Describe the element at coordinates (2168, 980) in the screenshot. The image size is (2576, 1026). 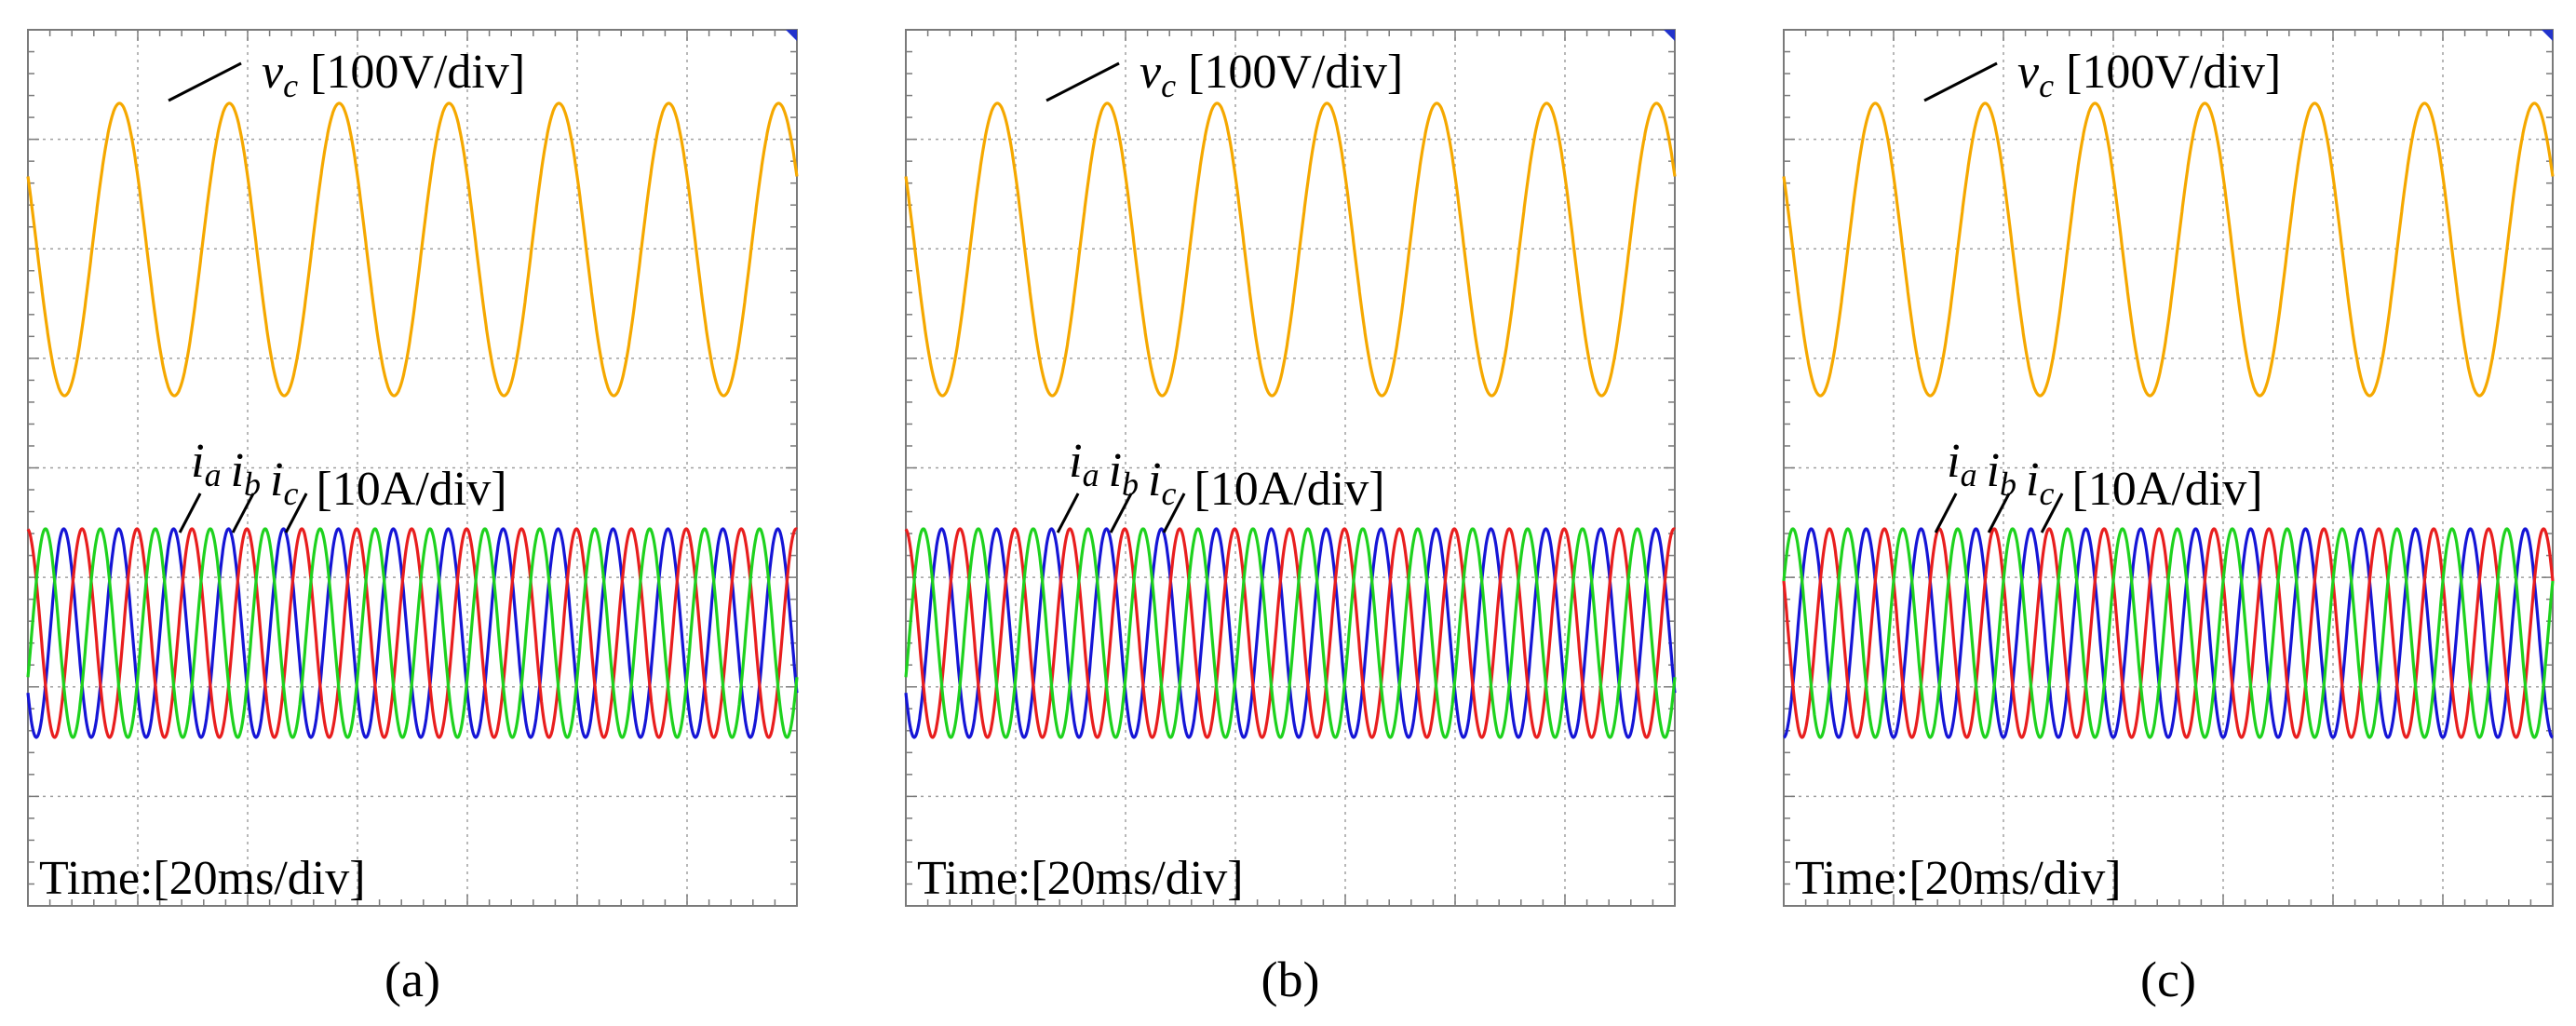
I see `panel-caption: (c)` at that location.